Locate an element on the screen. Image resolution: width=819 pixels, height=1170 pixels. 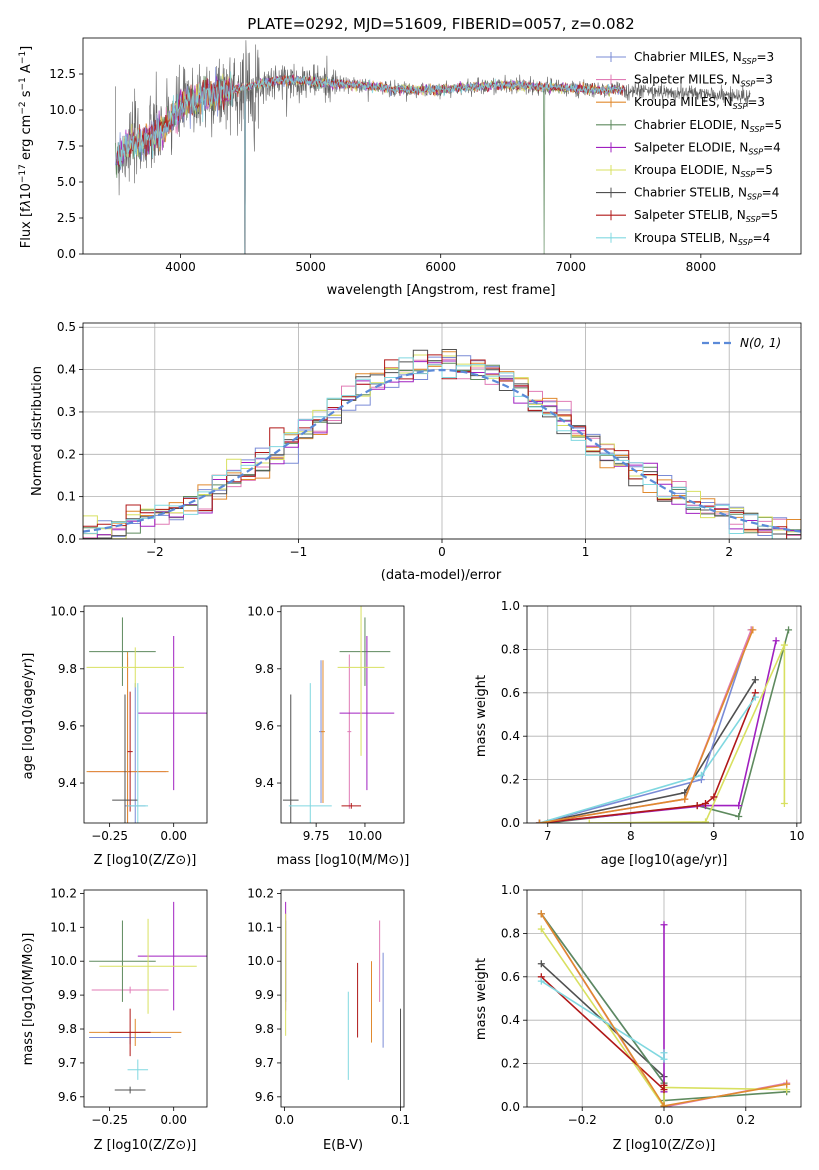
mass-weight-vs-z-panel: −0.2 0.0 0.2 0.0 0.2 0.4 0.6 0.8 1.0 is located at coordinates (651, 1005).